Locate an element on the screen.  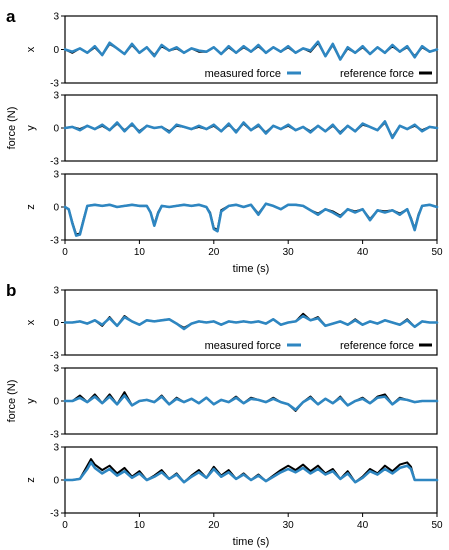
y-tick-label-b-z-2: -3 is located at coordinates (54, 514).